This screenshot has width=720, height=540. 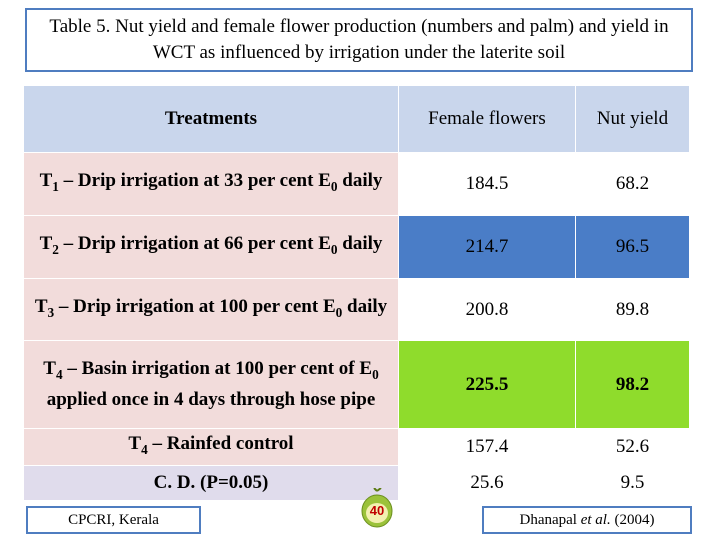 What do you see at coordinates (487, 447) in the screenshot?
I see `value-cell: 157.4` at bounding box center [487, 447].